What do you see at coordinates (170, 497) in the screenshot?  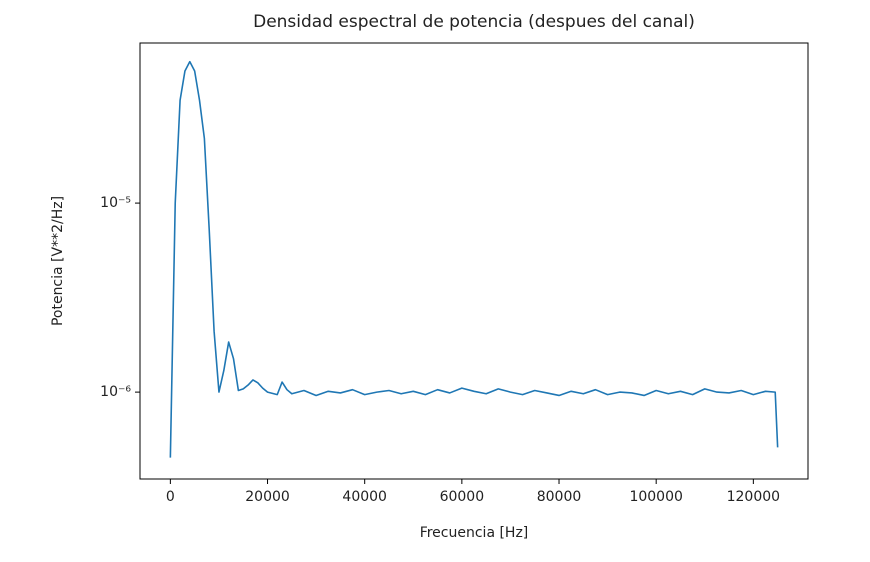 I see `x-tick-label: 0` at bounding box center [170, 497].